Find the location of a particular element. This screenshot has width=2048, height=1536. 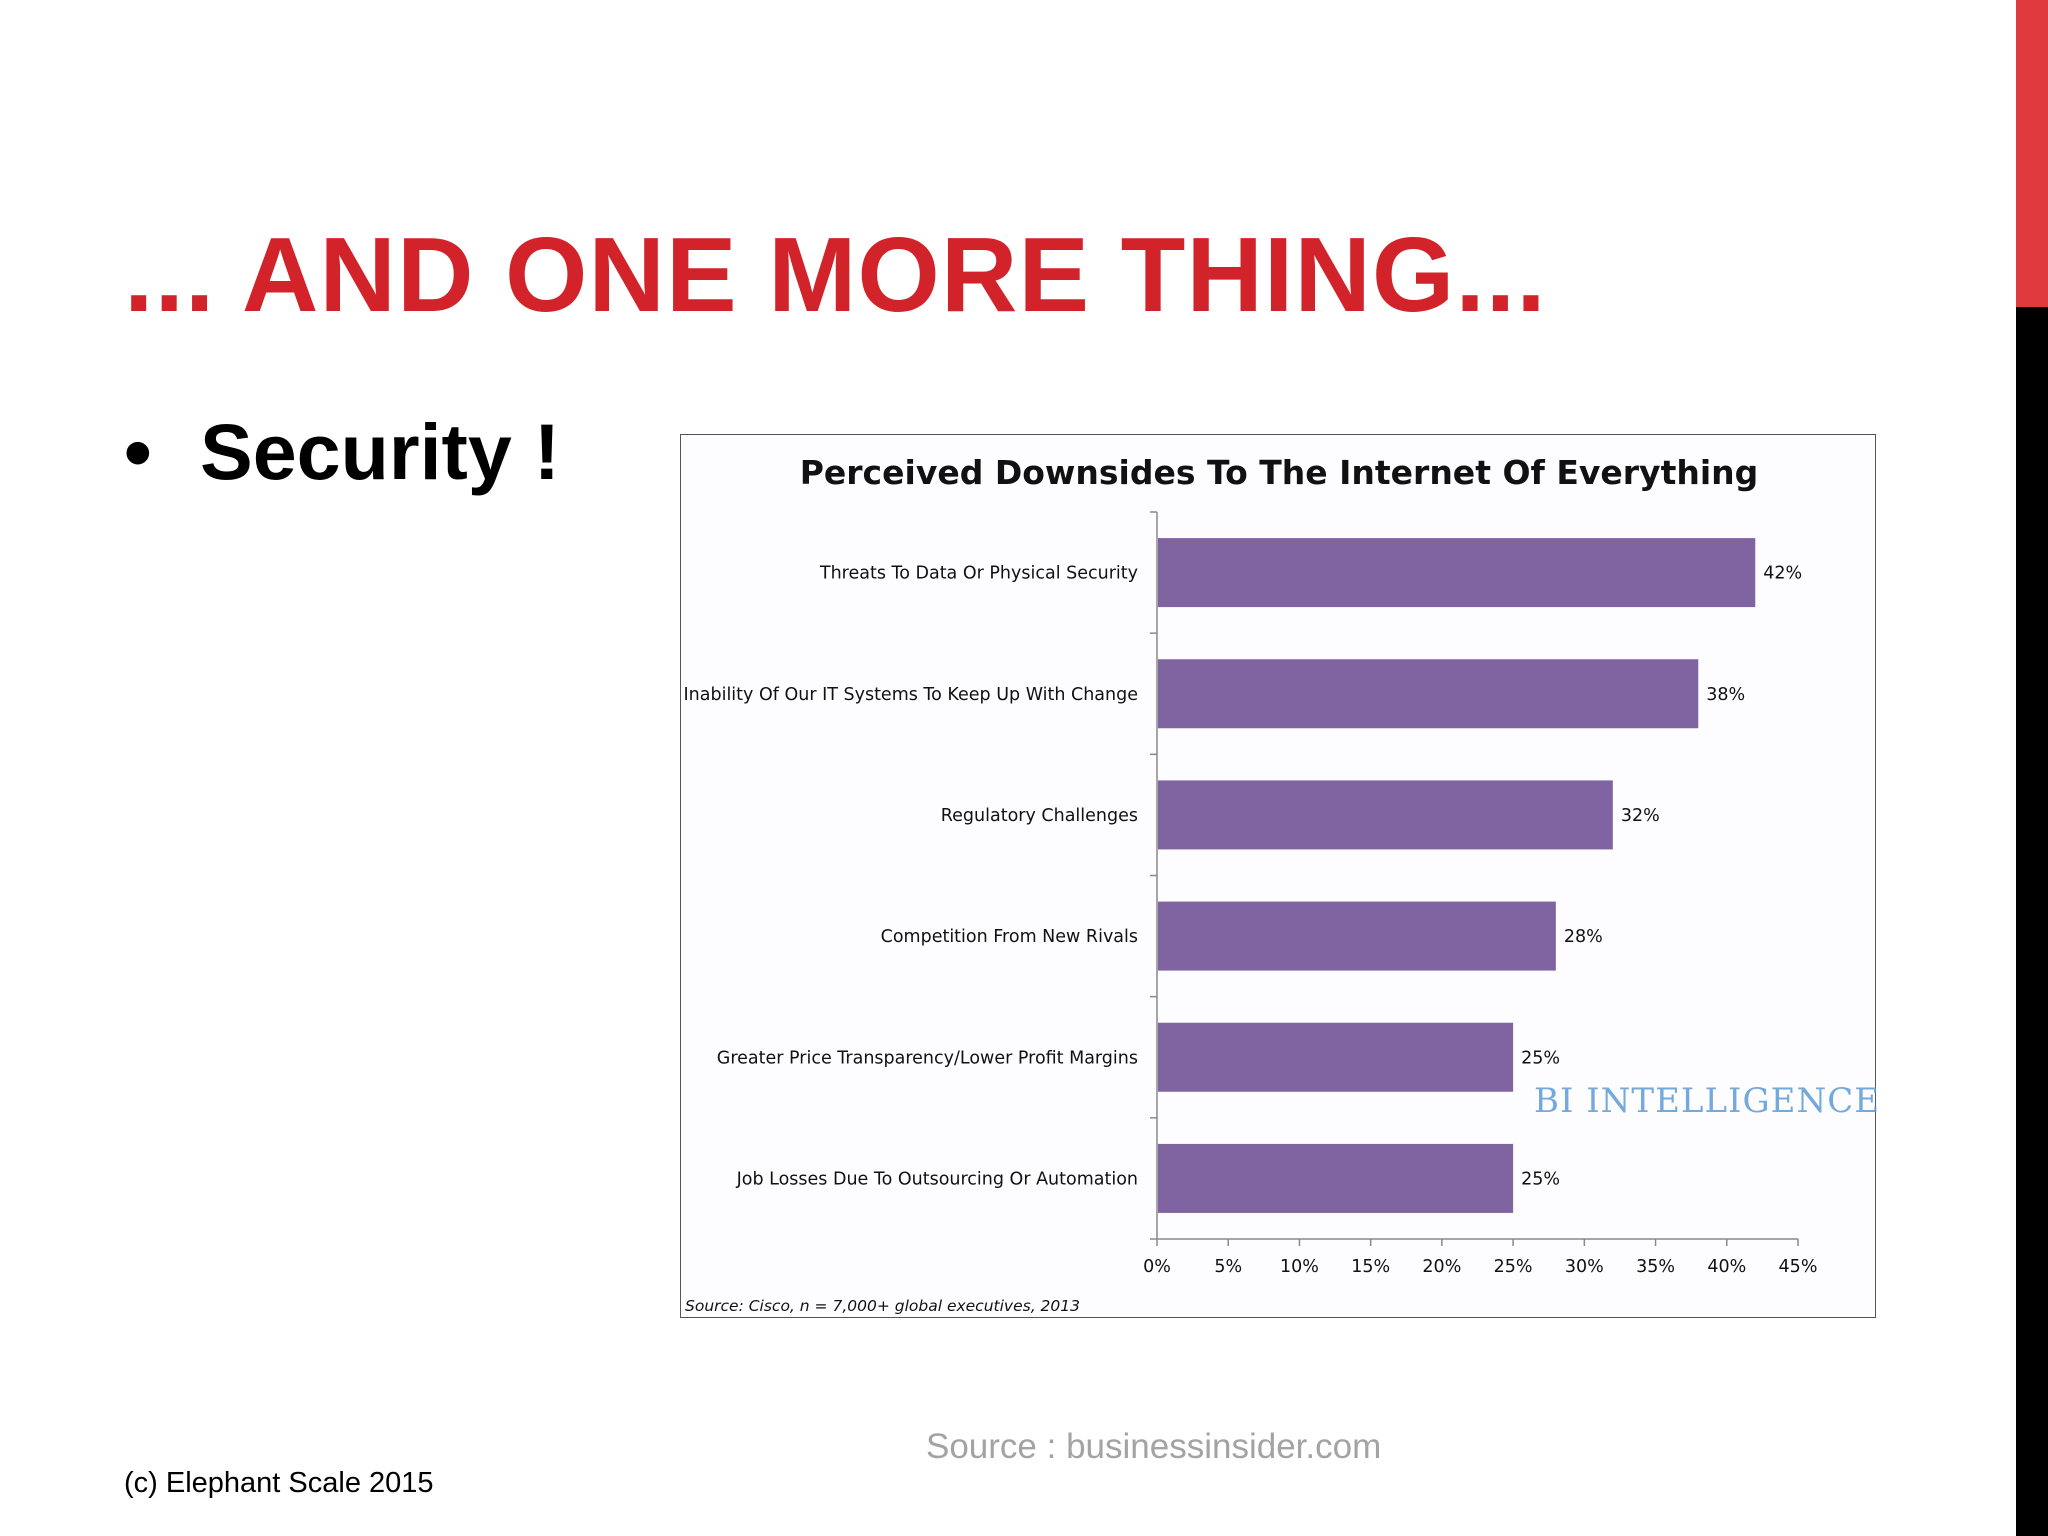

x-tick-label: 10% is located at coordinates (1299, 1267).